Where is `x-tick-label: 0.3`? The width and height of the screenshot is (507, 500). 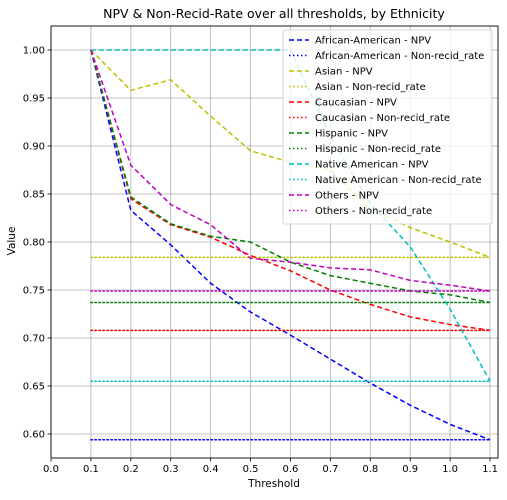
x-tick-label: 0.3 is located at coordinates (171, 469).